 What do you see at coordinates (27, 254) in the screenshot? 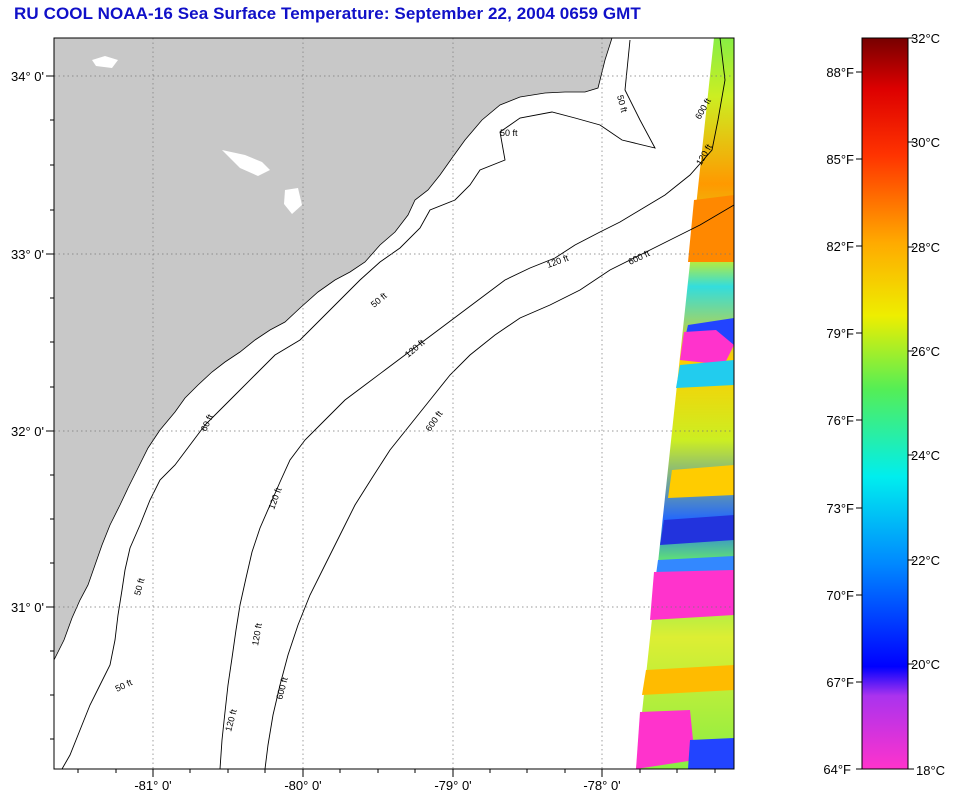
I see `lat-label: 33° 0'` at bounding box center [27, 254].